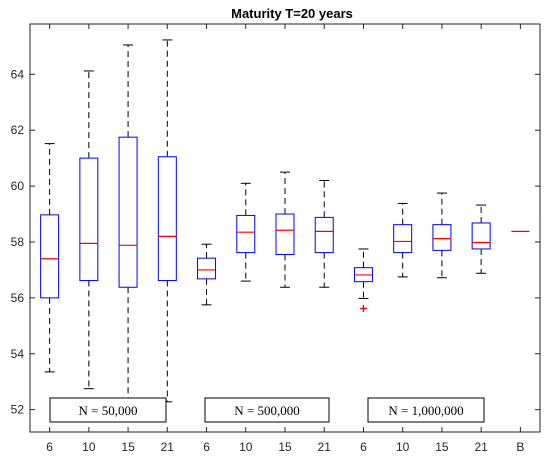 This screenshot has height=460, width=550. I want to click on chart-title: Maturity T=20 years, so click(292, 13).